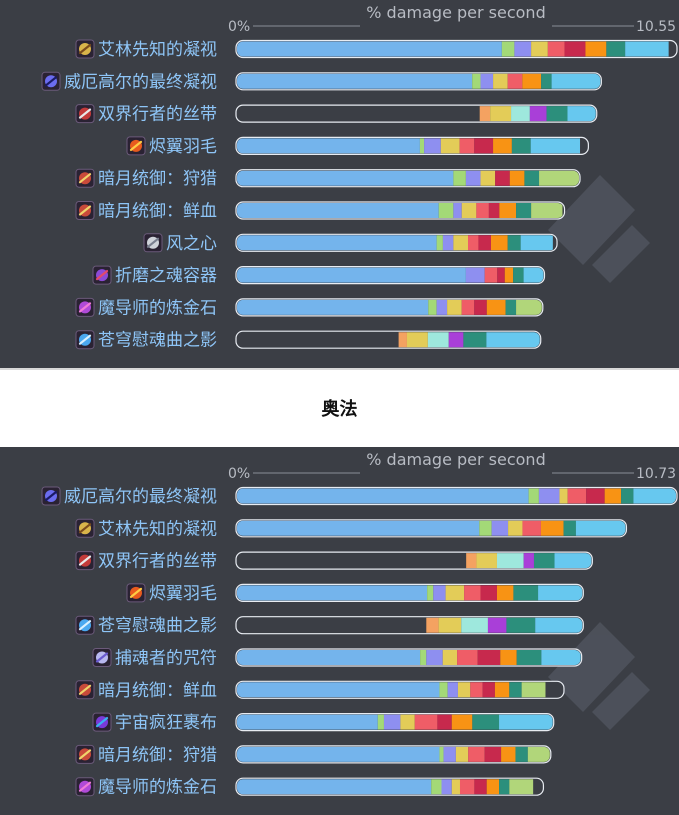 Image resolution: width=679 pixels, height=815 pixels. I want to click on section-title: 奥法, so click(339, 409).